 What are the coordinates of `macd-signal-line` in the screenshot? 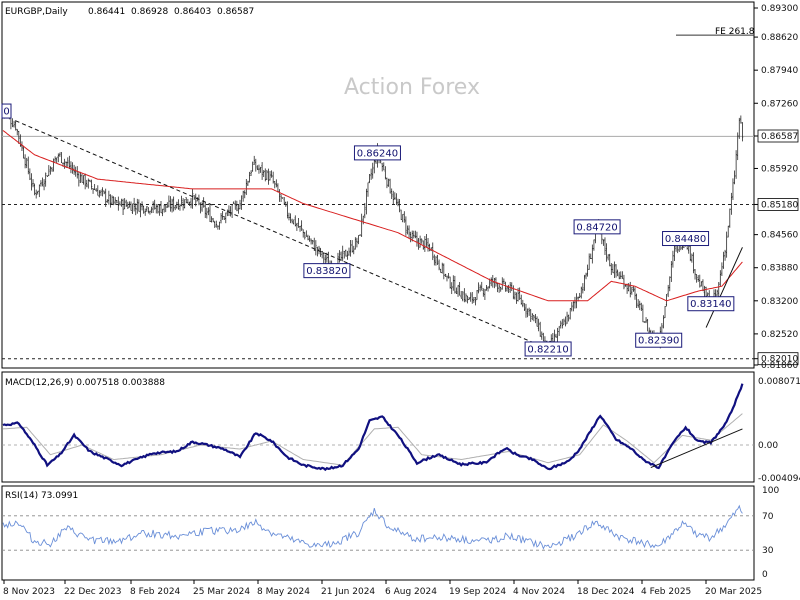 It's located at (372, 439).